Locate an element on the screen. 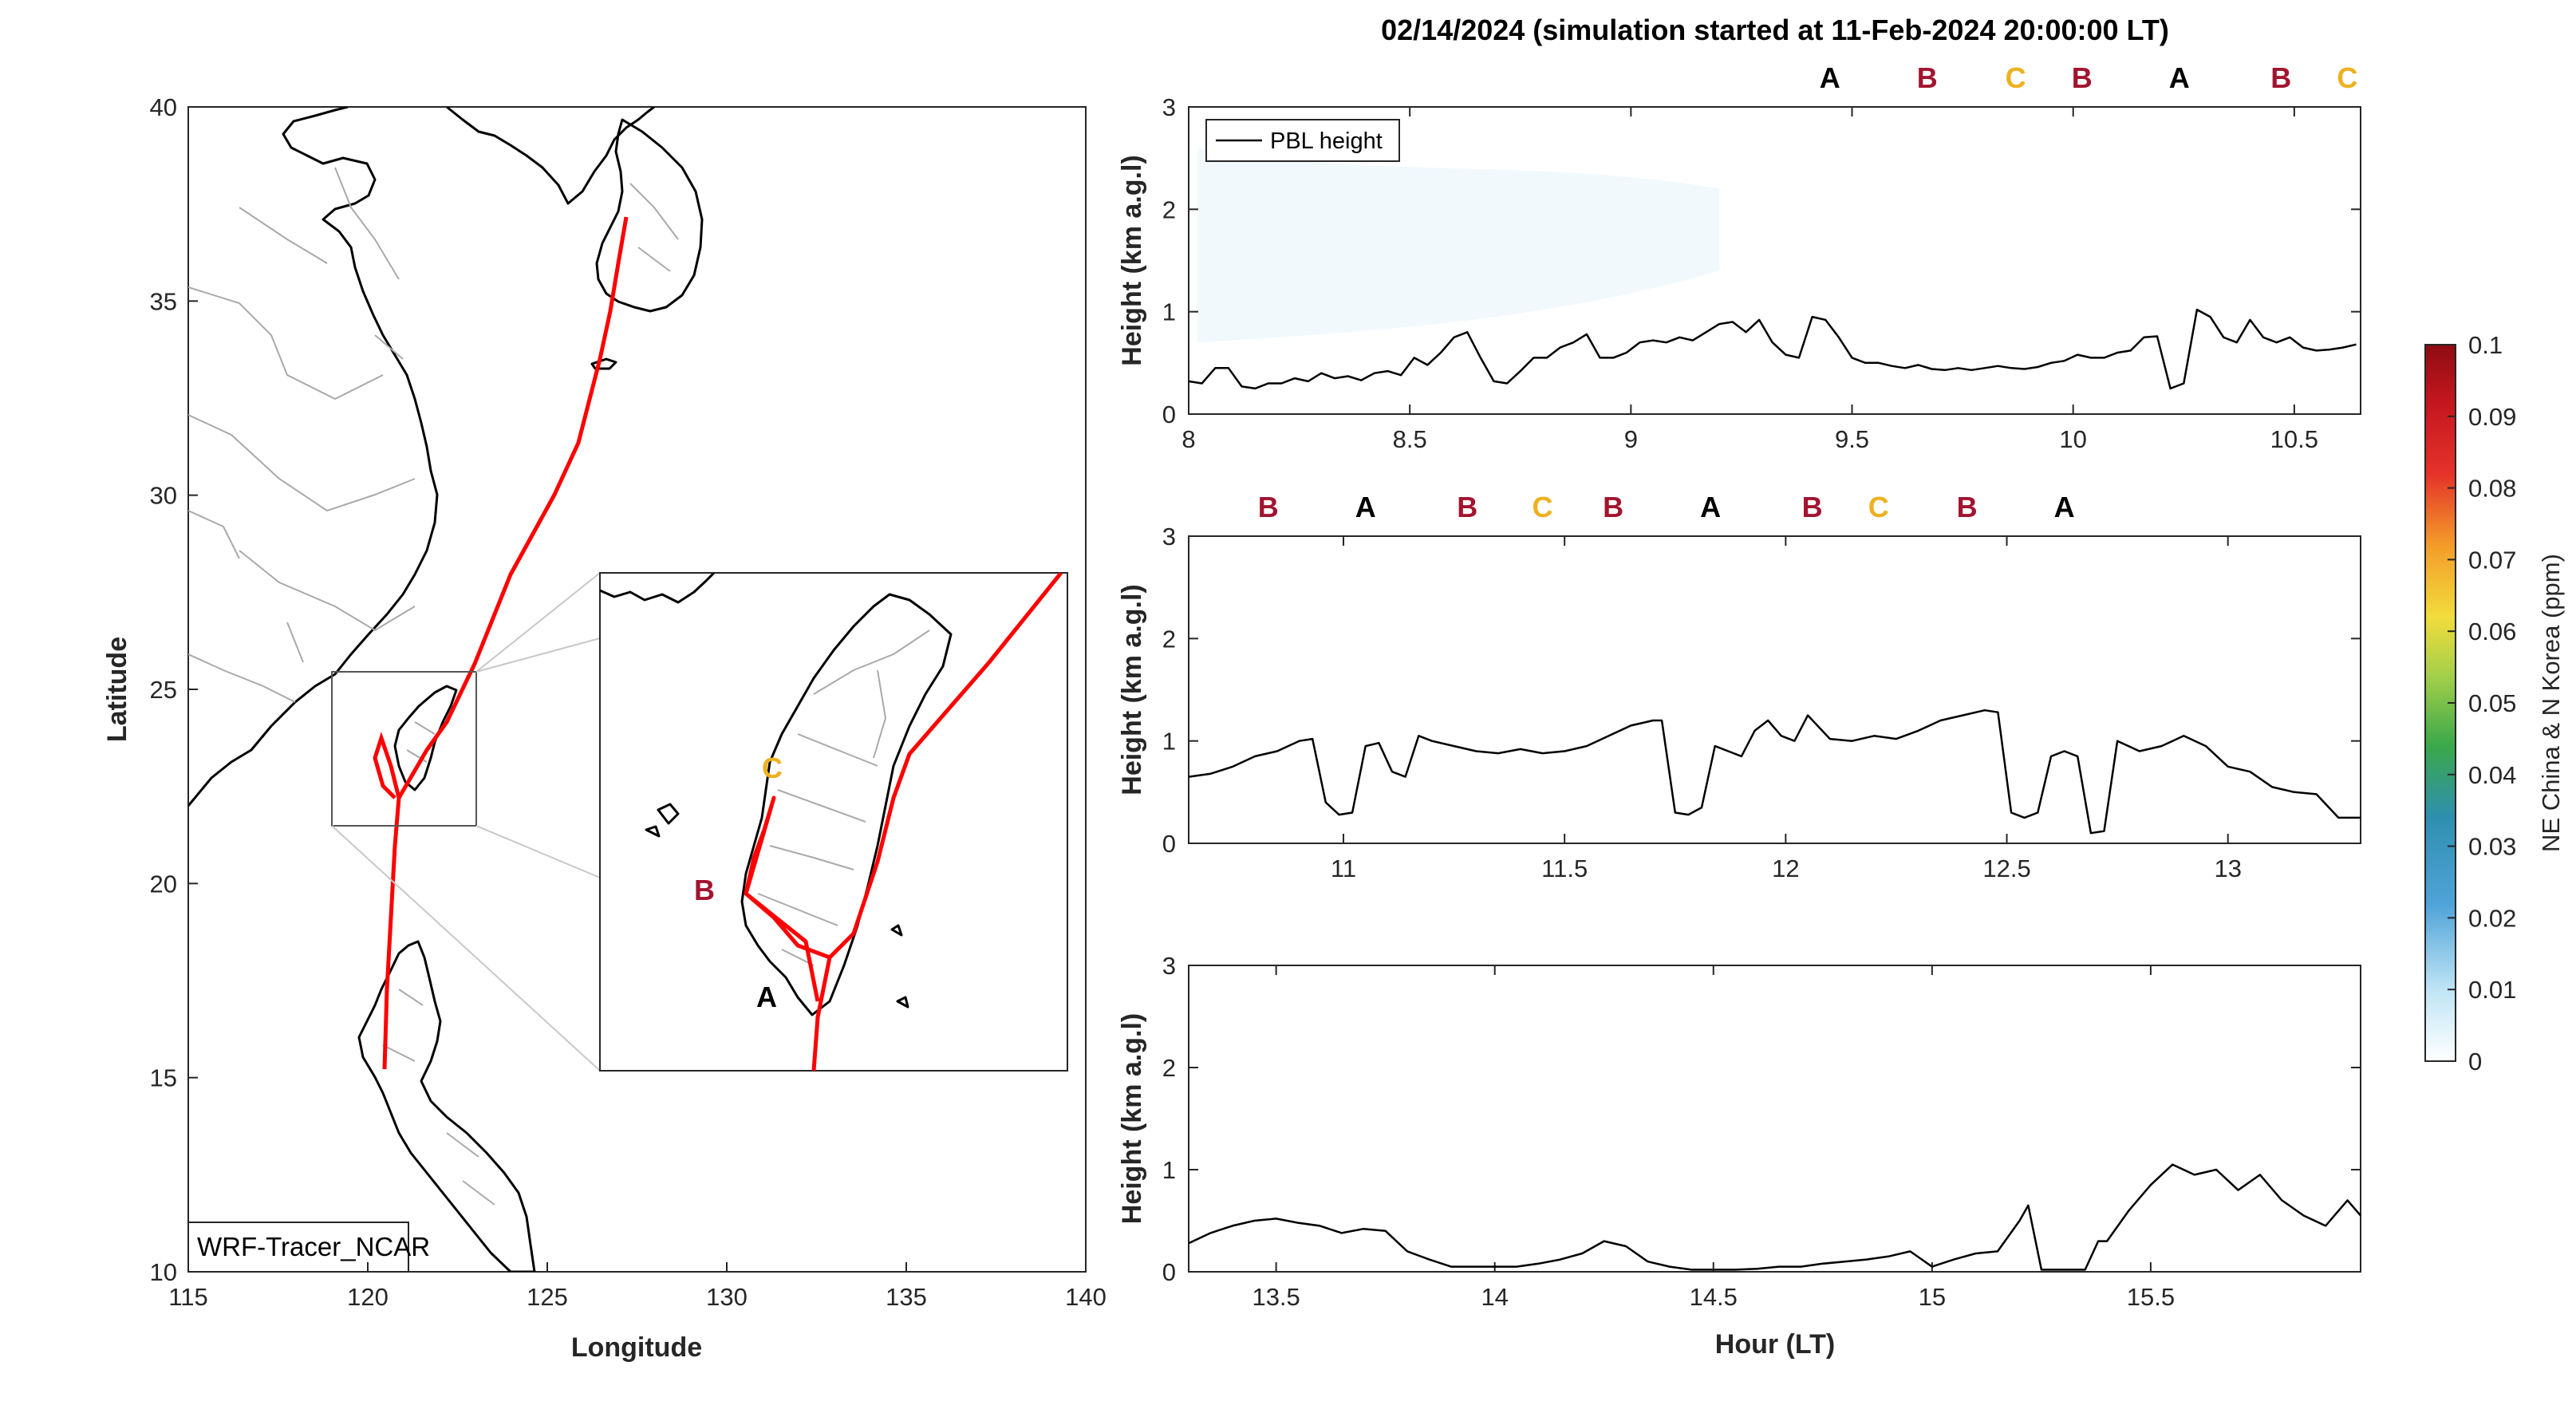  map-xtick-label: 120 is located at coordinates (368, 1297).